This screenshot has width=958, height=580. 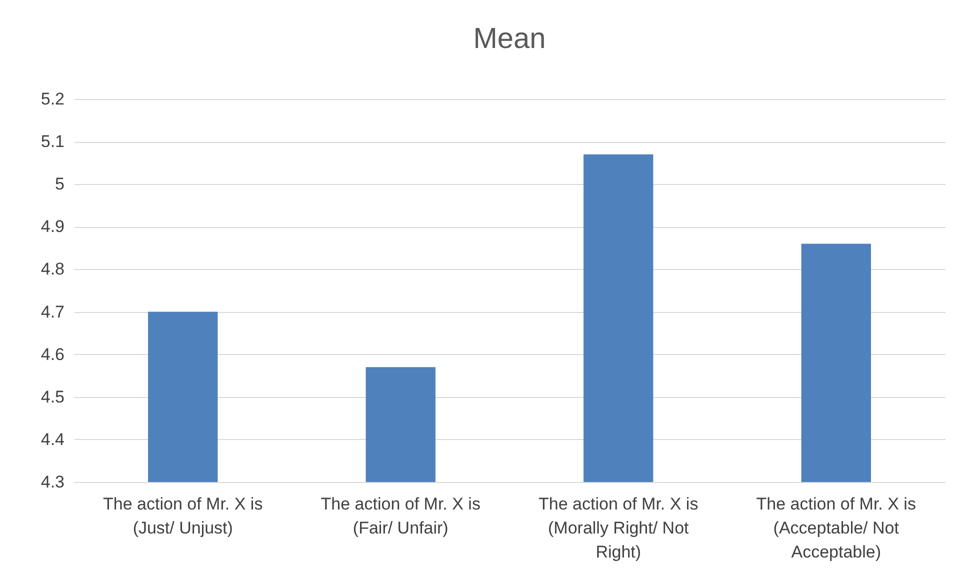 I want to click on y-tick-label: 4.9, so click(x=52, y=226).